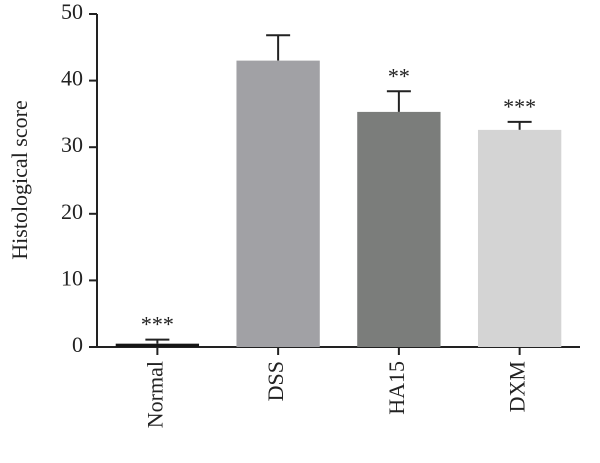 The width and height of the screenshot is (600, 463). I want to click on y-tick-label: 30, so click(72, 144).